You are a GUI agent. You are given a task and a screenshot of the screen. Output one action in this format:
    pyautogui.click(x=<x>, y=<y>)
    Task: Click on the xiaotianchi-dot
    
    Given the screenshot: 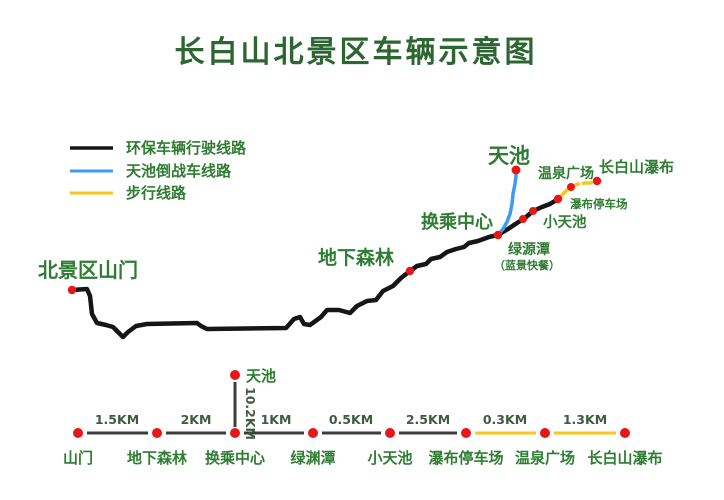 What is the action you would take?
    pyautogui.click(x=533, y=211)
    